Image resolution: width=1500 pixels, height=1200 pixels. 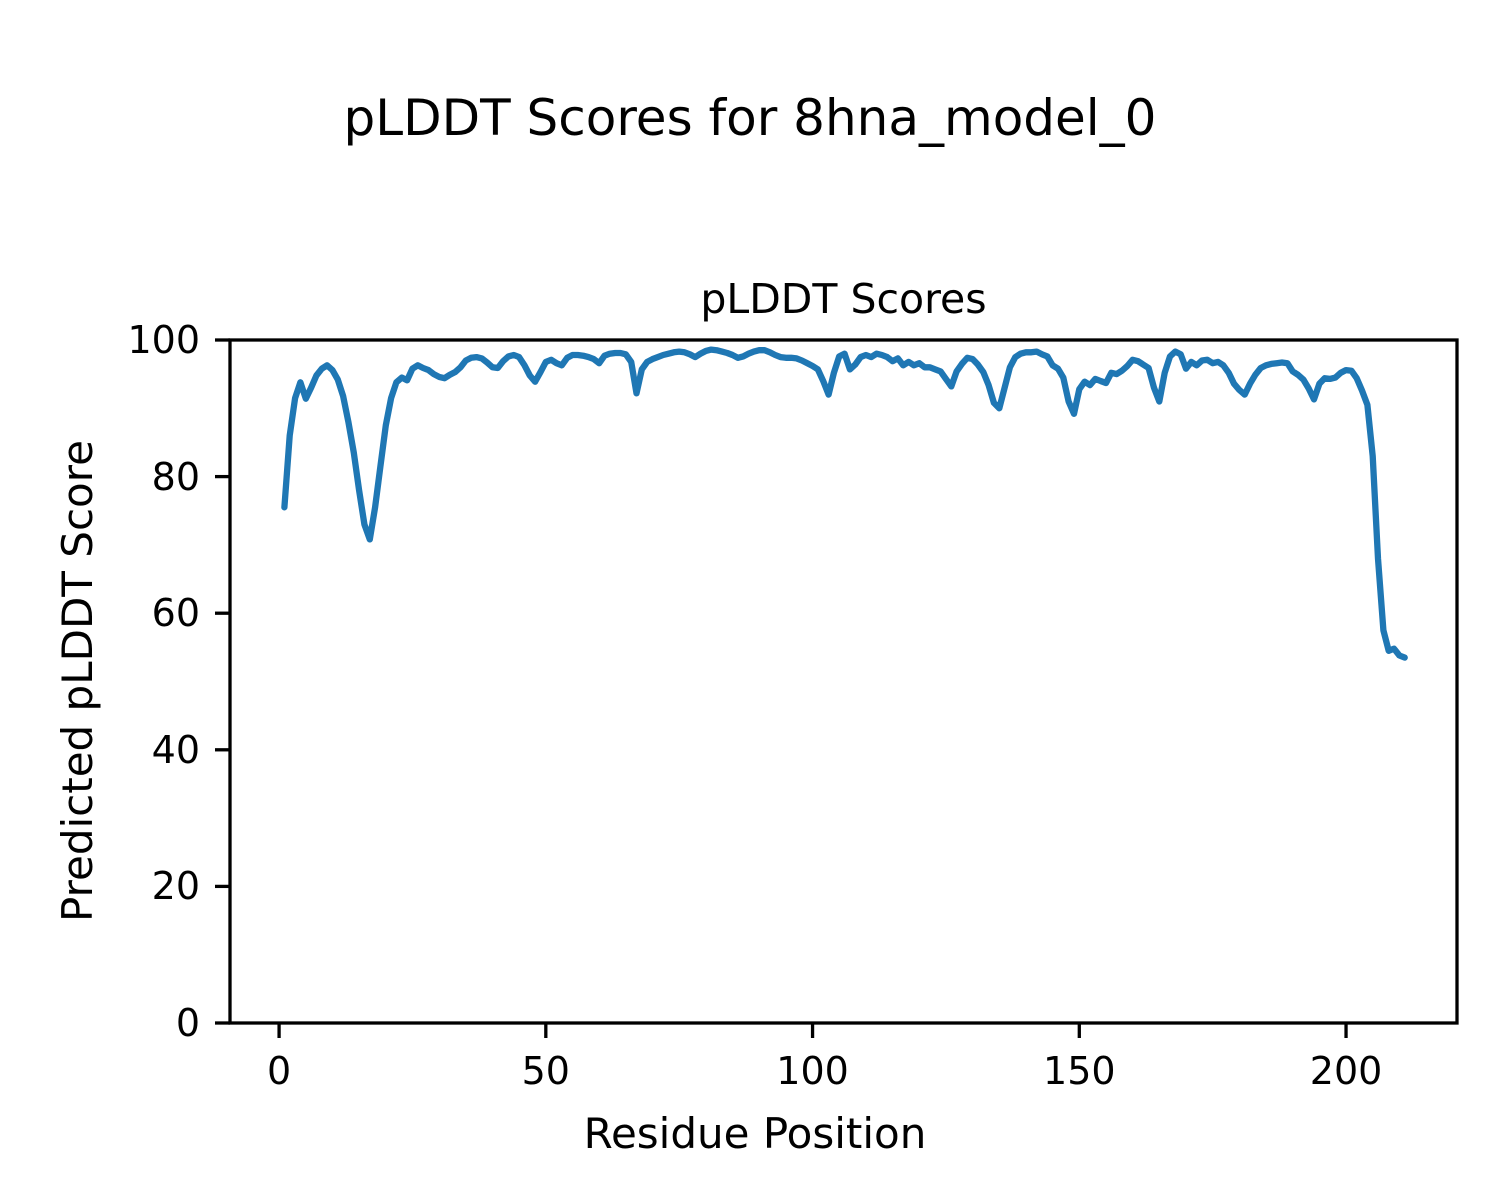 I want to click on y-tick-label: 20, so click(x=175, y=886).